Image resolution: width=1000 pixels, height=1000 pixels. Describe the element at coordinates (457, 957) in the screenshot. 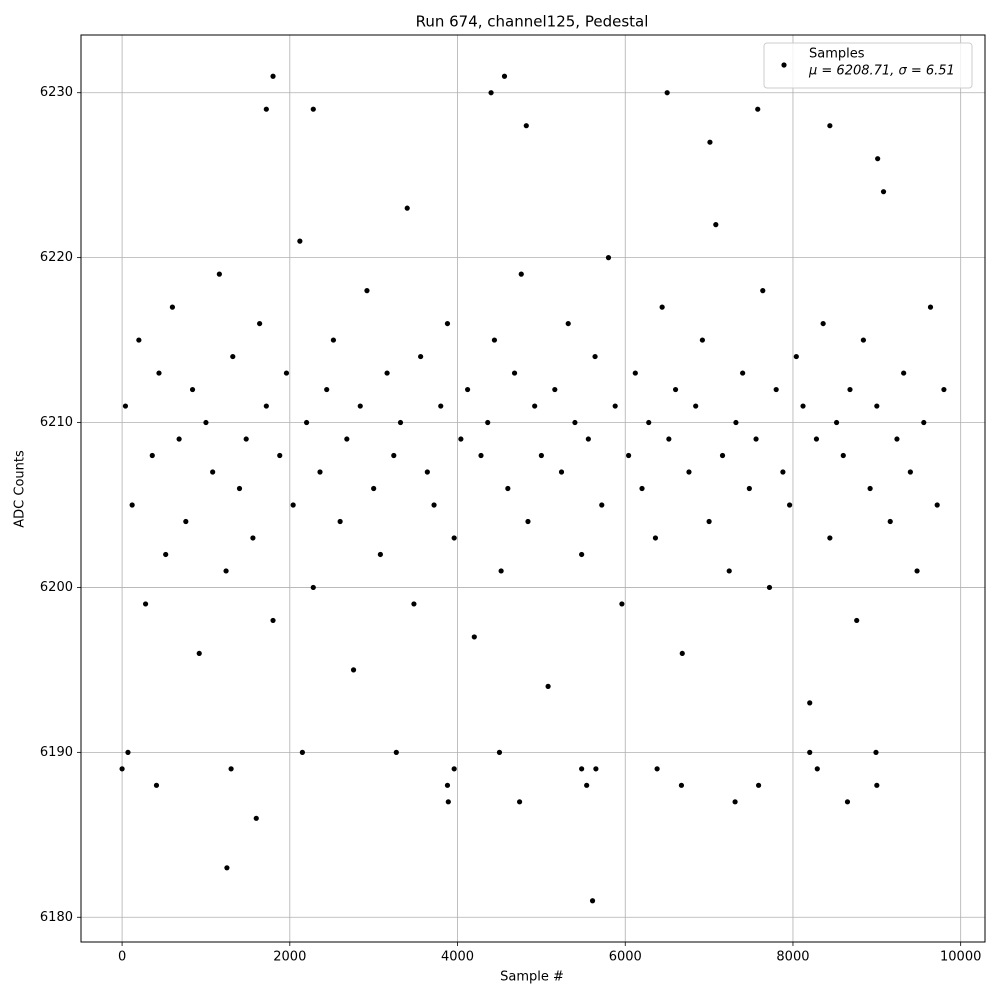

I see `x-tick-label: 4000` at that location.